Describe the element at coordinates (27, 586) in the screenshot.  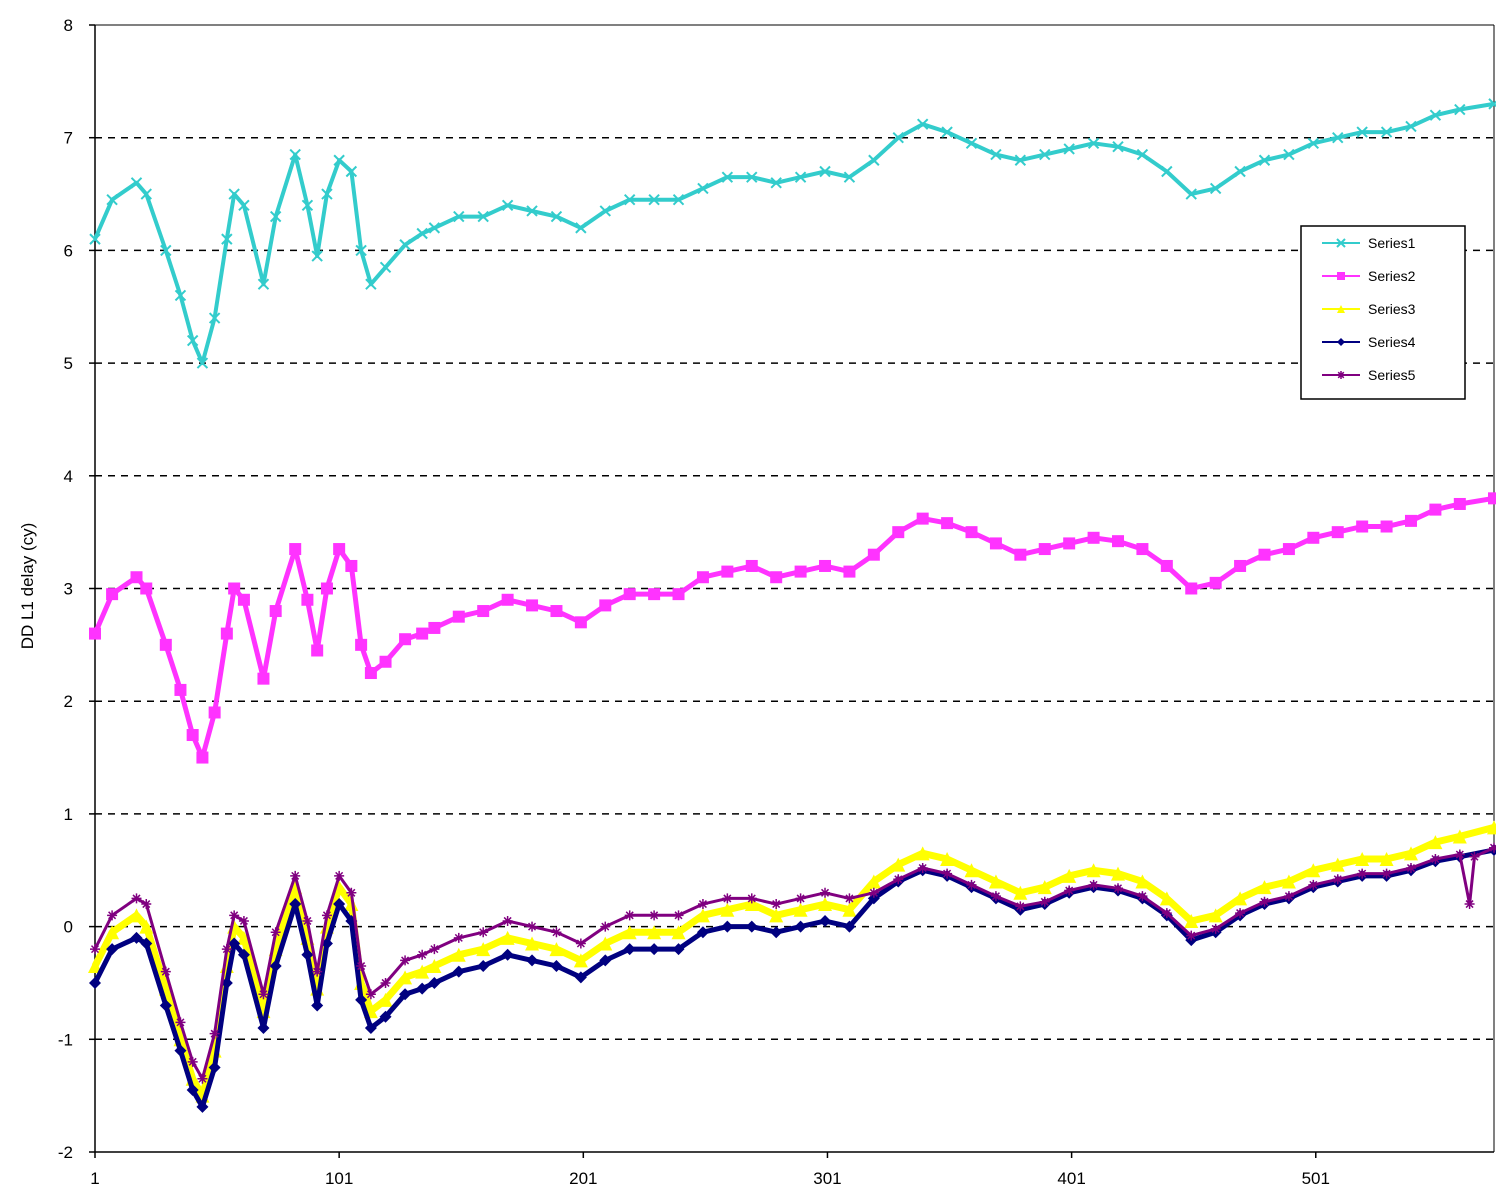
I see `y-axis-title: DD L1 delay (cy)` at that location.